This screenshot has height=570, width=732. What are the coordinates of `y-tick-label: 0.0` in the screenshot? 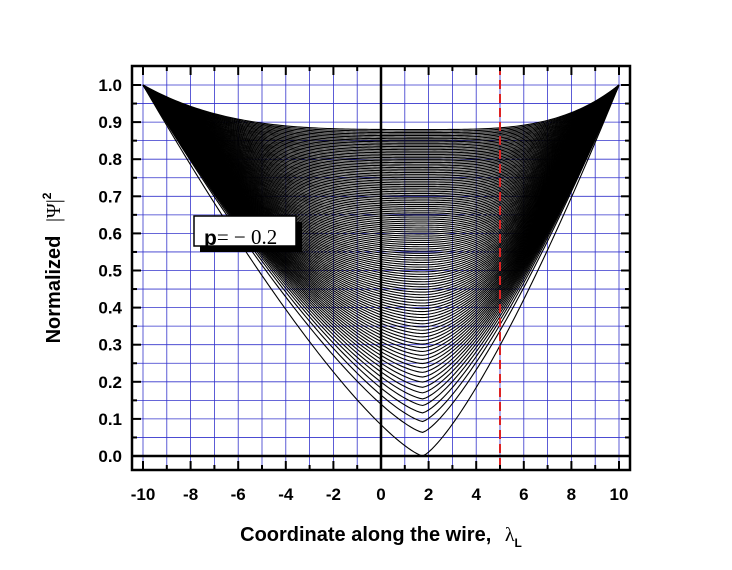 It's located at (110, 456).